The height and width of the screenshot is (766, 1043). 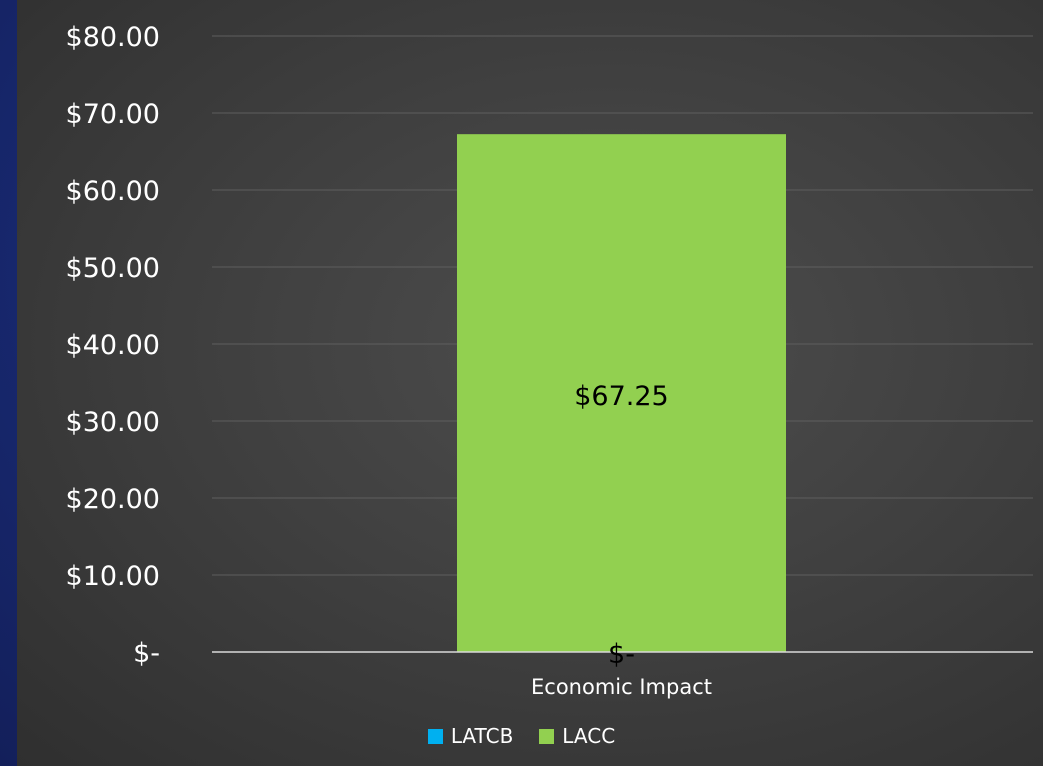 I want to click on y-tick-label: $10.00, so click(x=113, y=576).